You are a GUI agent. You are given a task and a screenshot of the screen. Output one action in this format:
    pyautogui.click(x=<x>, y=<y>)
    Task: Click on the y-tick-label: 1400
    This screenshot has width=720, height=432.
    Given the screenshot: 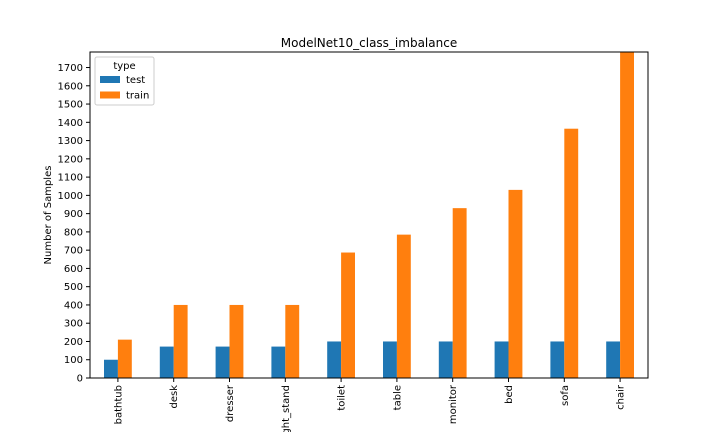 What is the action you would take?
    pyautogui.click(x=70, y=123)
    